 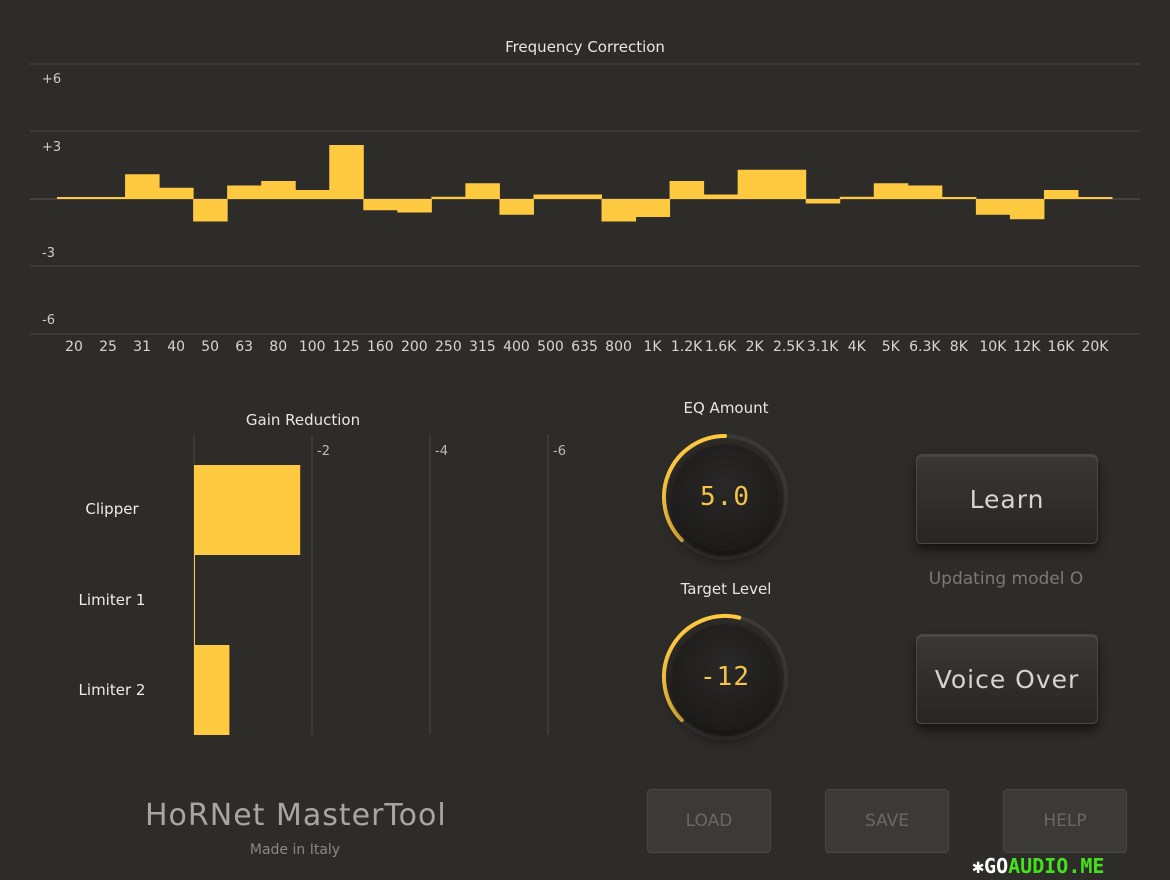 I want to click on eq-bar-20K, so click(x=1095, y=198).